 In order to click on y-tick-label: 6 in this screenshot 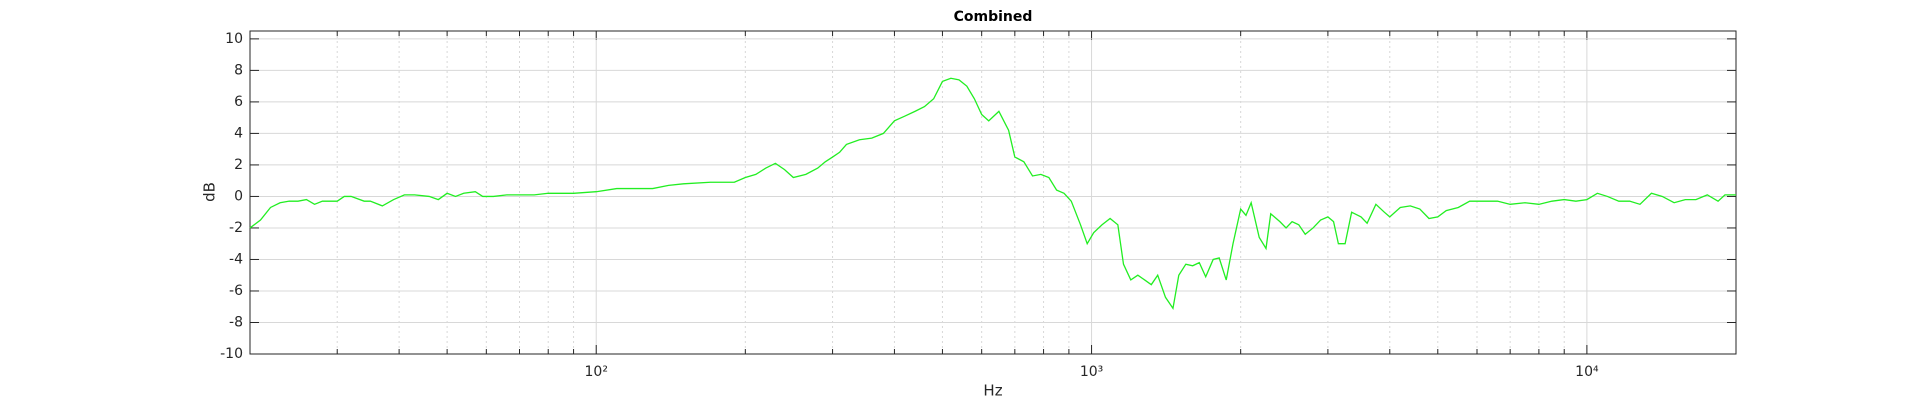, I will do `click(238, 102)`.